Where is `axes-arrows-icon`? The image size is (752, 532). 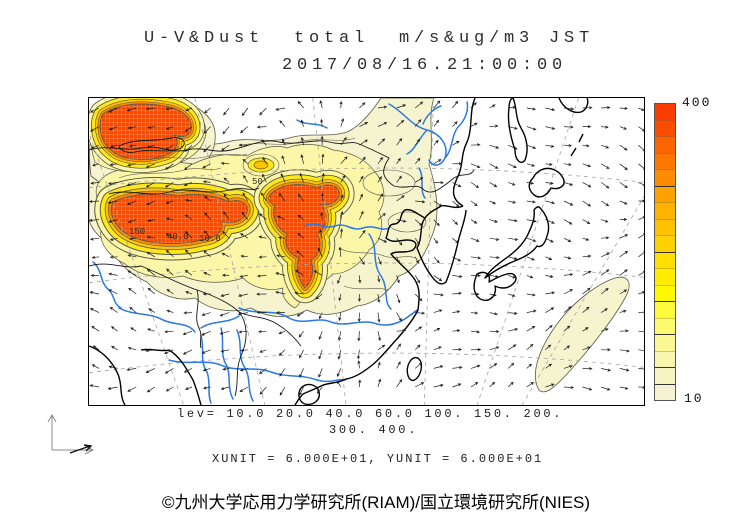
axes-arrows-icon is located at coordinates (71, 434).